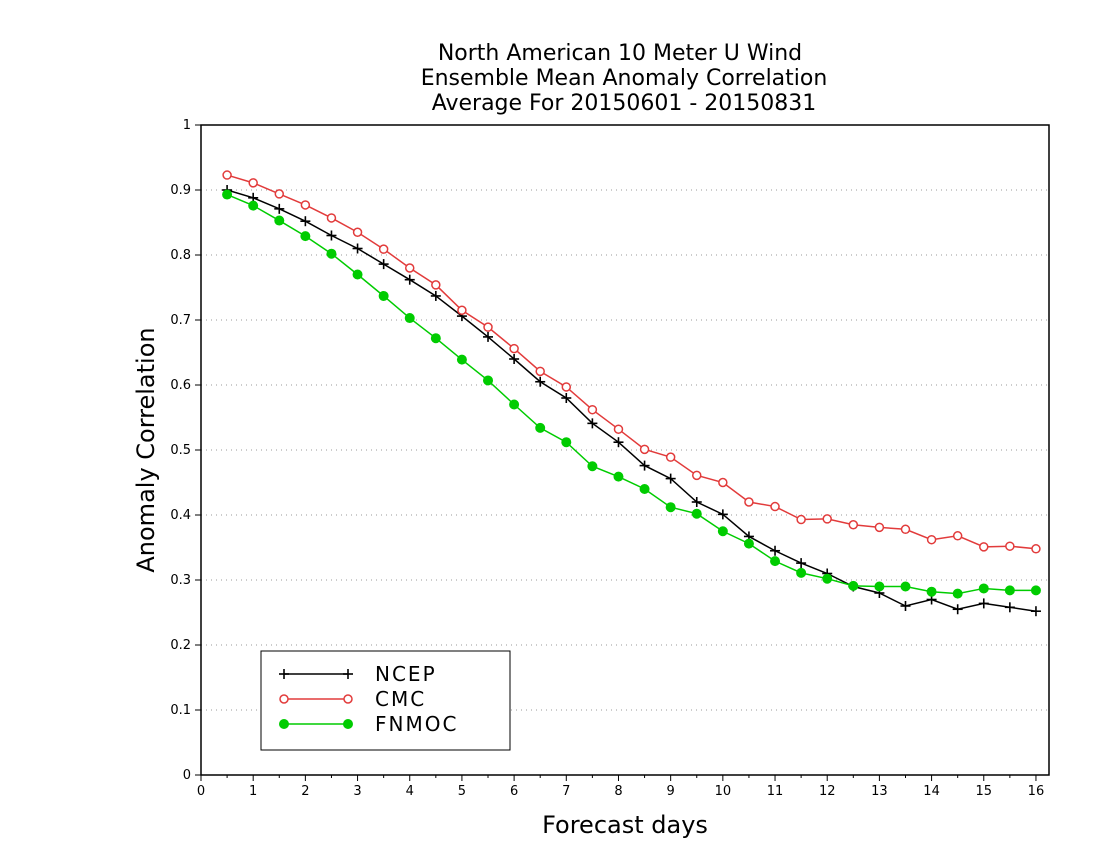  What do you see at coordinates (180, 320) in the screenshot?
I see `y-tick-label: 0.7` at bounding box center [180, 320].